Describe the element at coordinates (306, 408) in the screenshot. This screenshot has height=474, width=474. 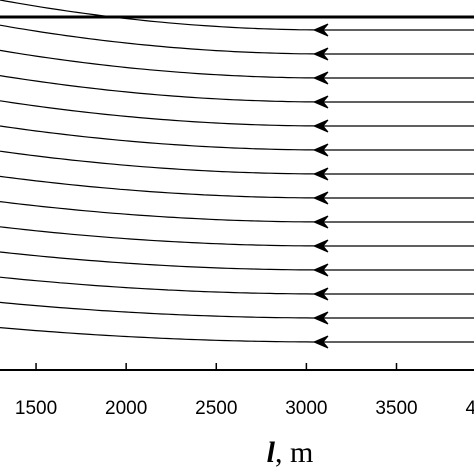
I see `x-tick-label: 3000` at that location.